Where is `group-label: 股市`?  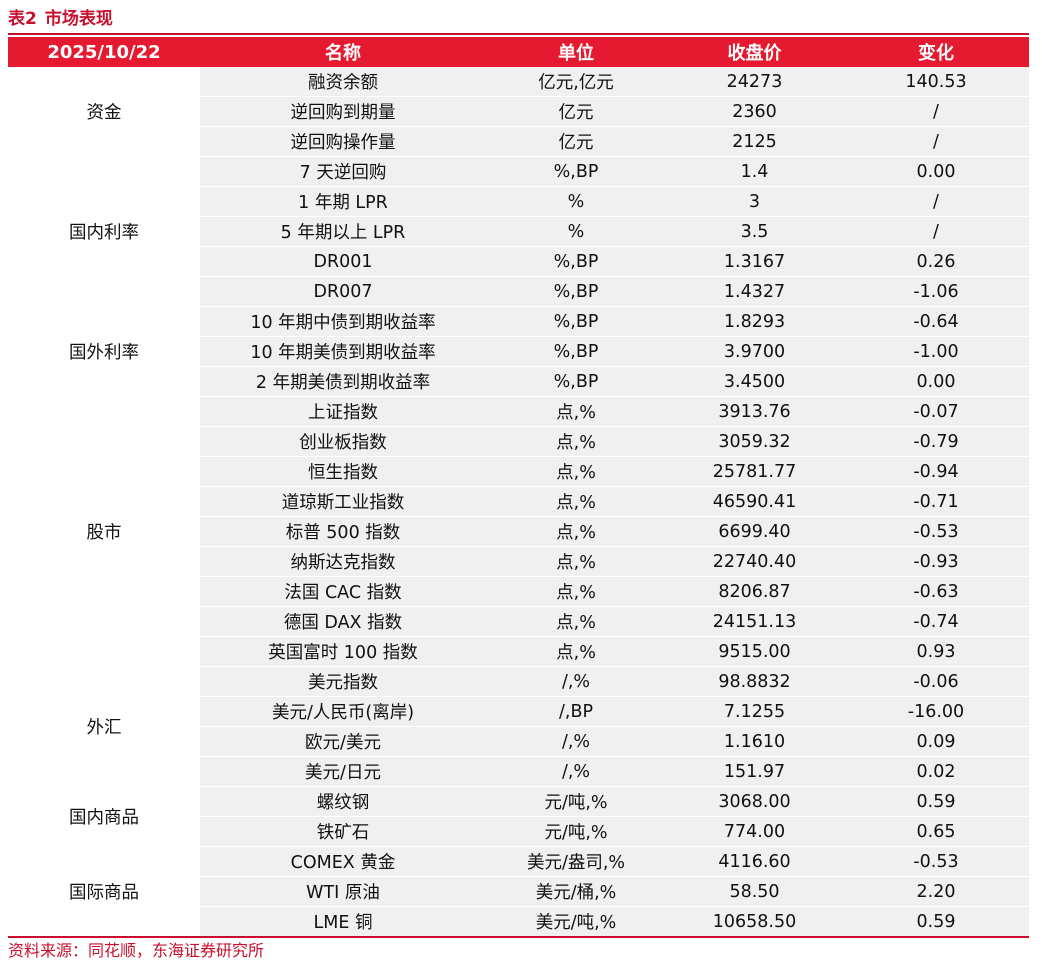 group-label: 股市 is located at coordinates (104, 532).